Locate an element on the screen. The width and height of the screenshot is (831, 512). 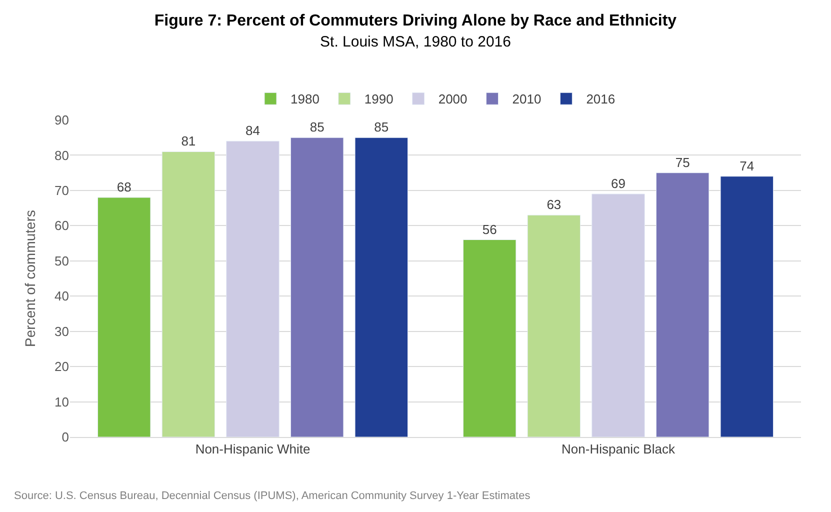
y-axis-title: Percent of commuters is located at coordinates (30, 278).